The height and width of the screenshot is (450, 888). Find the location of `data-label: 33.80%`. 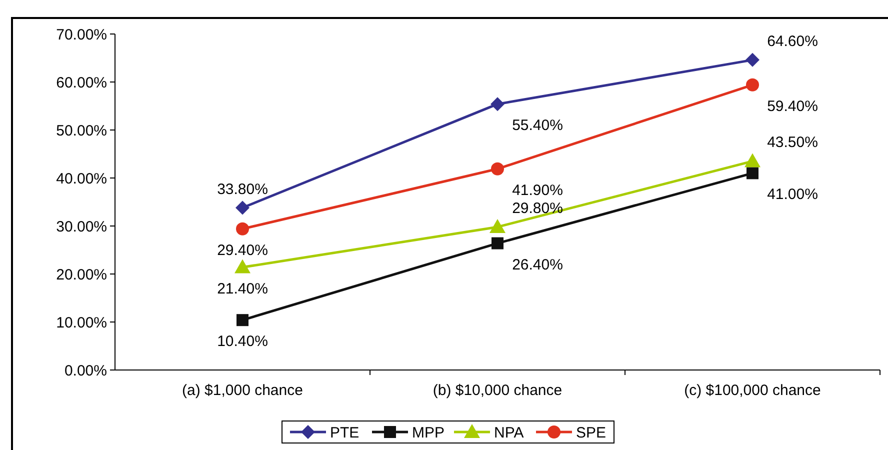

data-label: 33.80% is located at coordinates (242, 189).